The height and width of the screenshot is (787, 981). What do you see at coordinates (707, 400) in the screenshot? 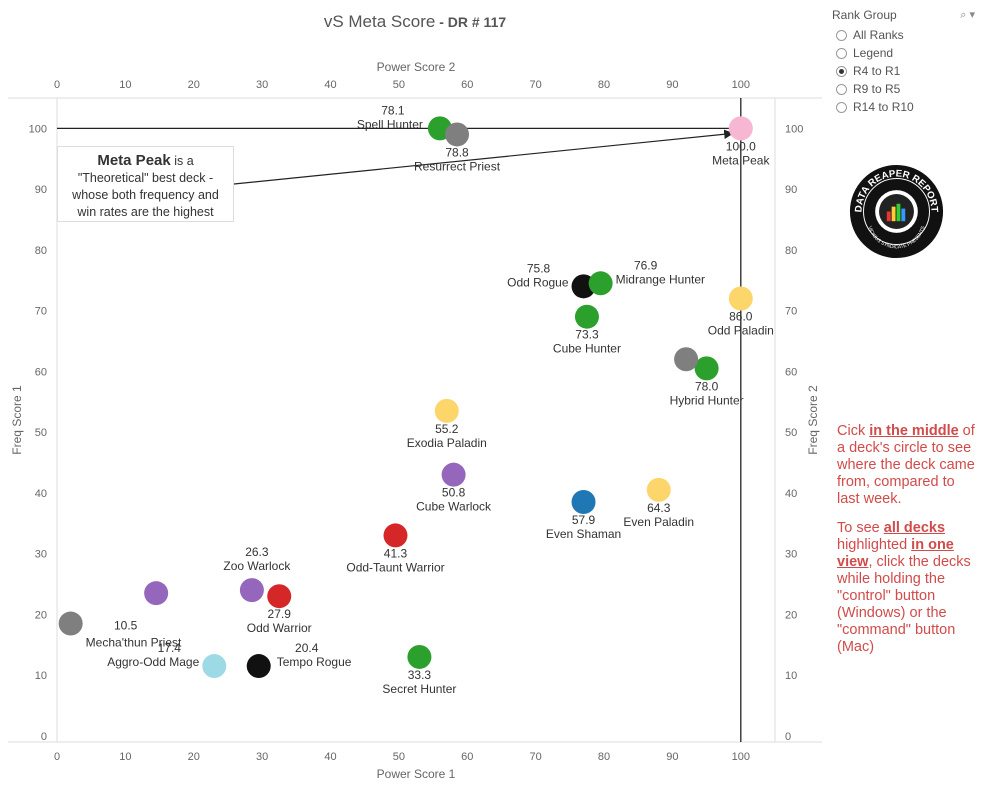
I see `point-name-label: Hybrid Hunter` at bounding box center [707, 400].